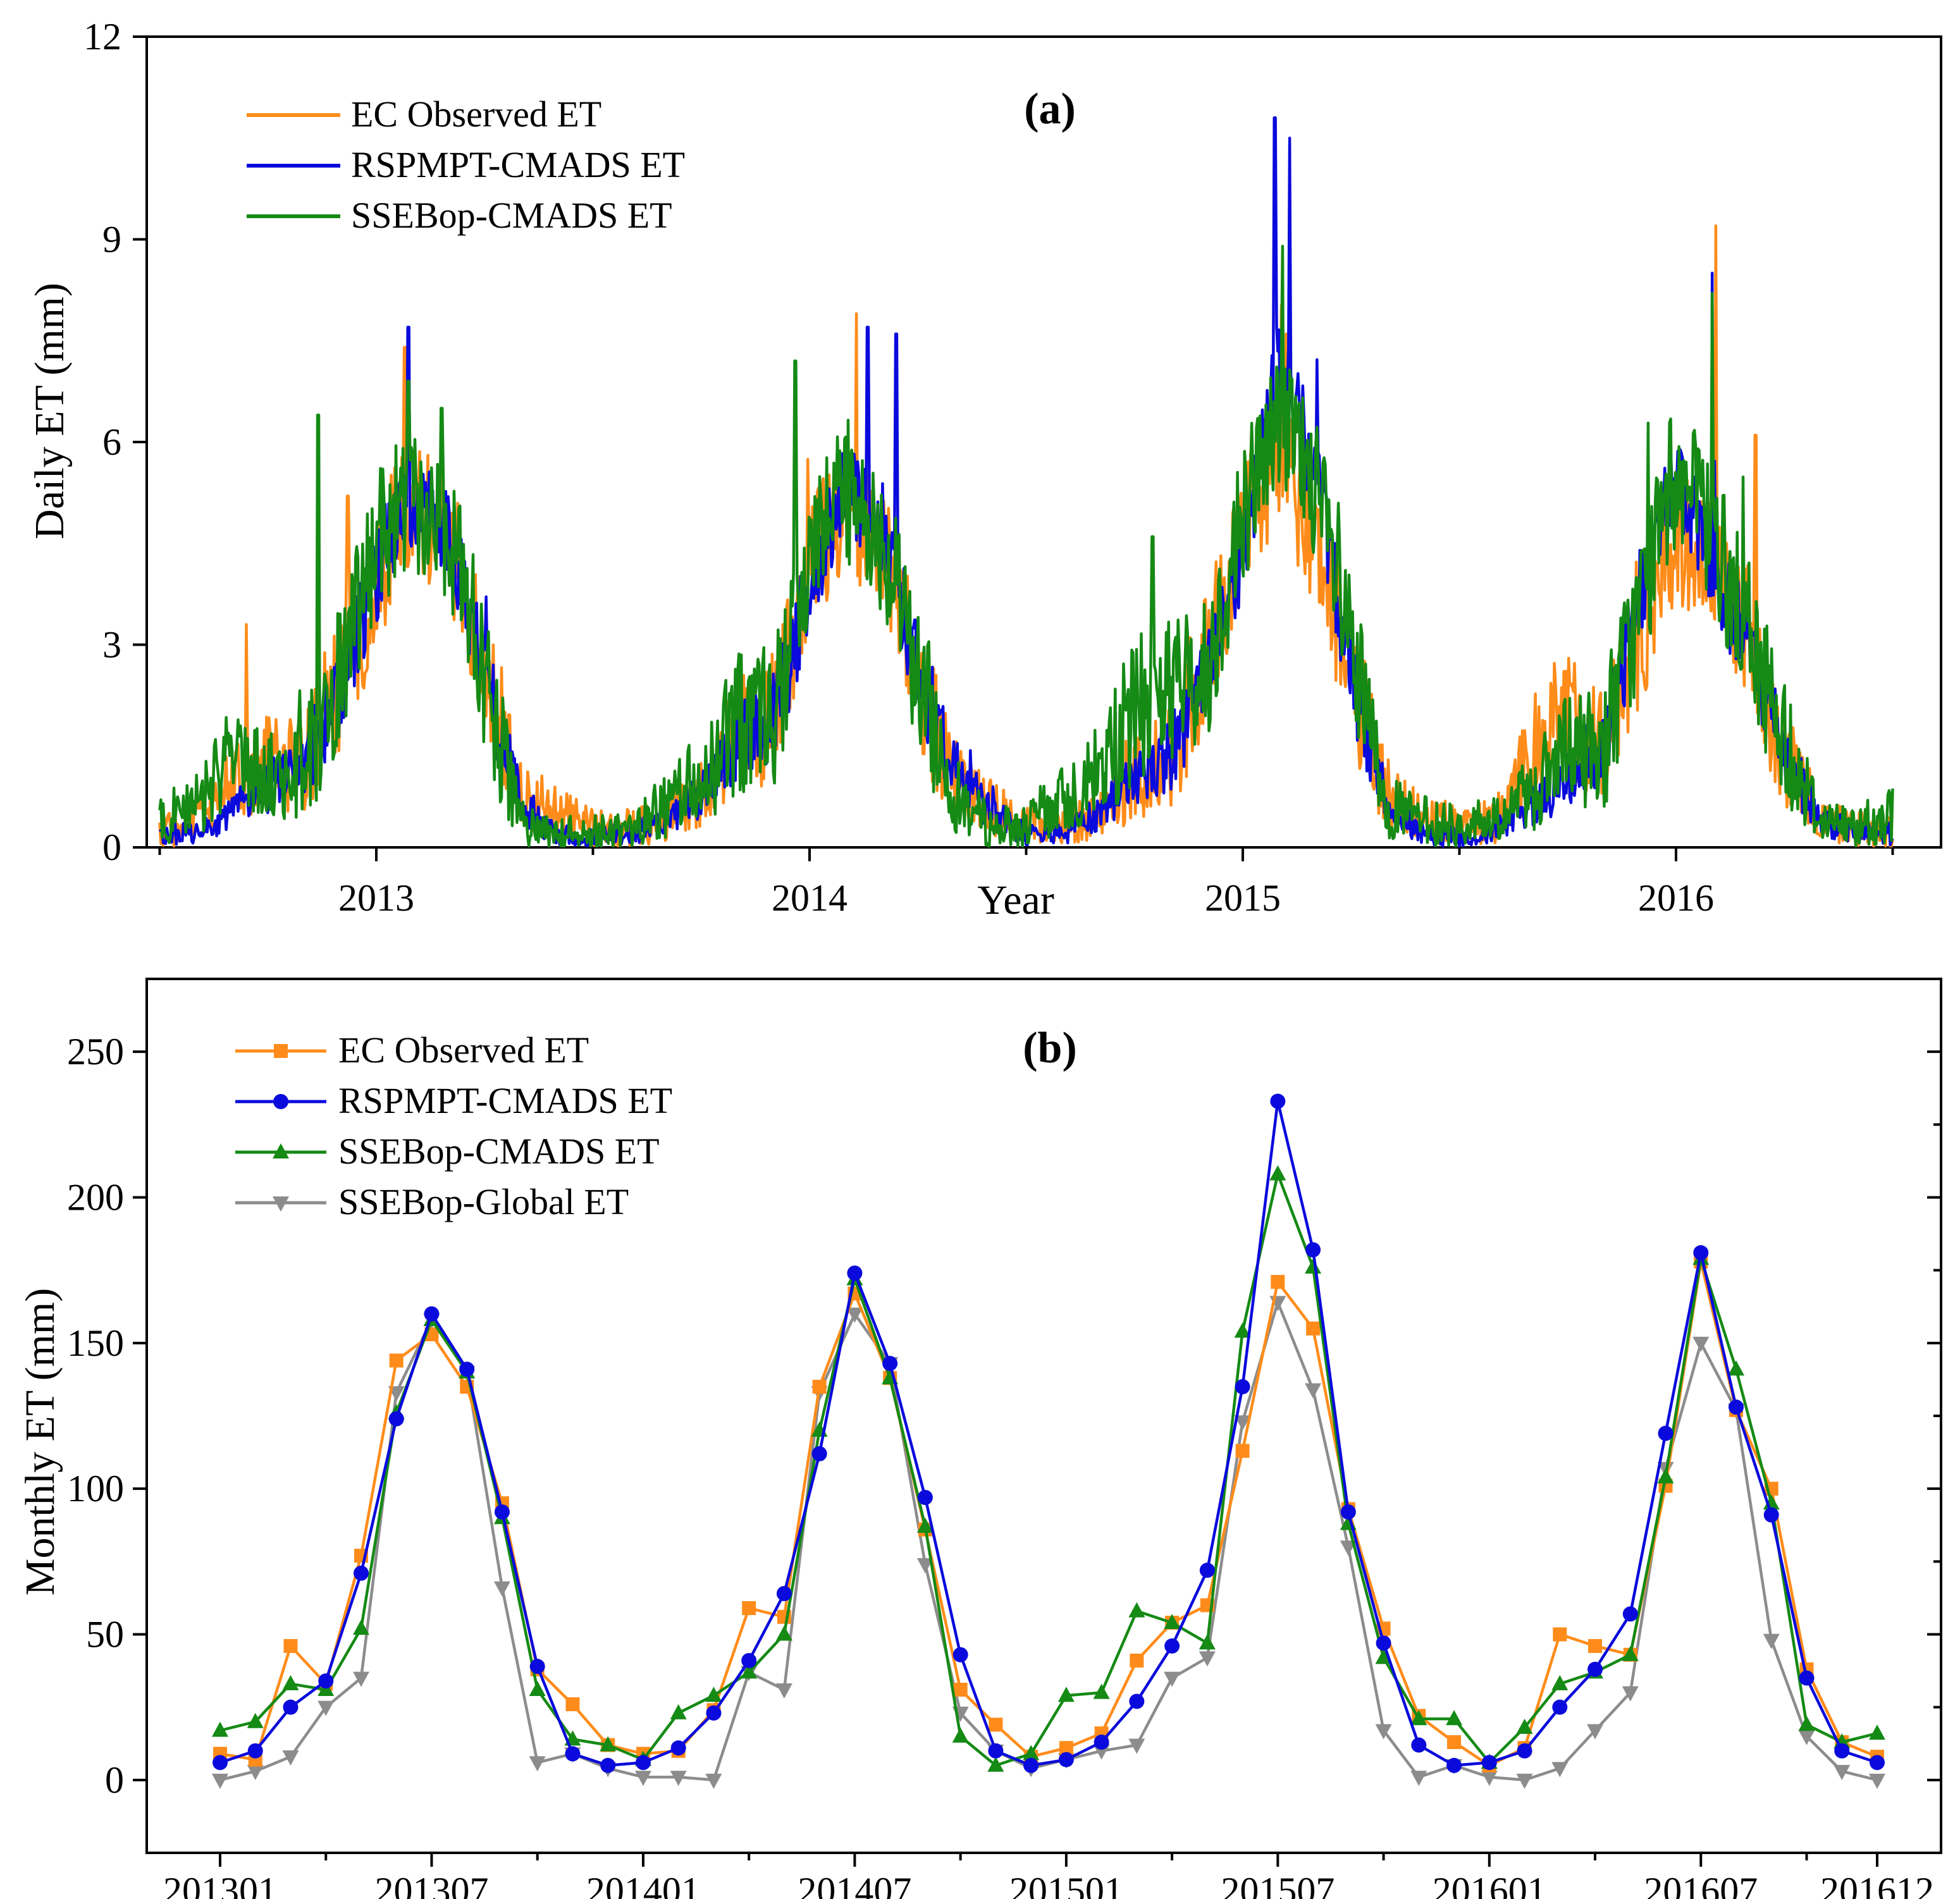  I want to click on panel-b-legend-label: SSEBop-CMADS ET, so click(499, 1151).